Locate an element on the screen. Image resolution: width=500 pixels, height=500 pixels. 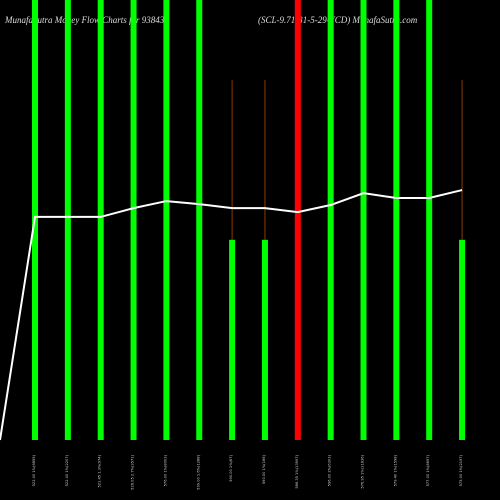
x-tick-label: 522.00 1%(6859) is located at coordinates (34, 470).